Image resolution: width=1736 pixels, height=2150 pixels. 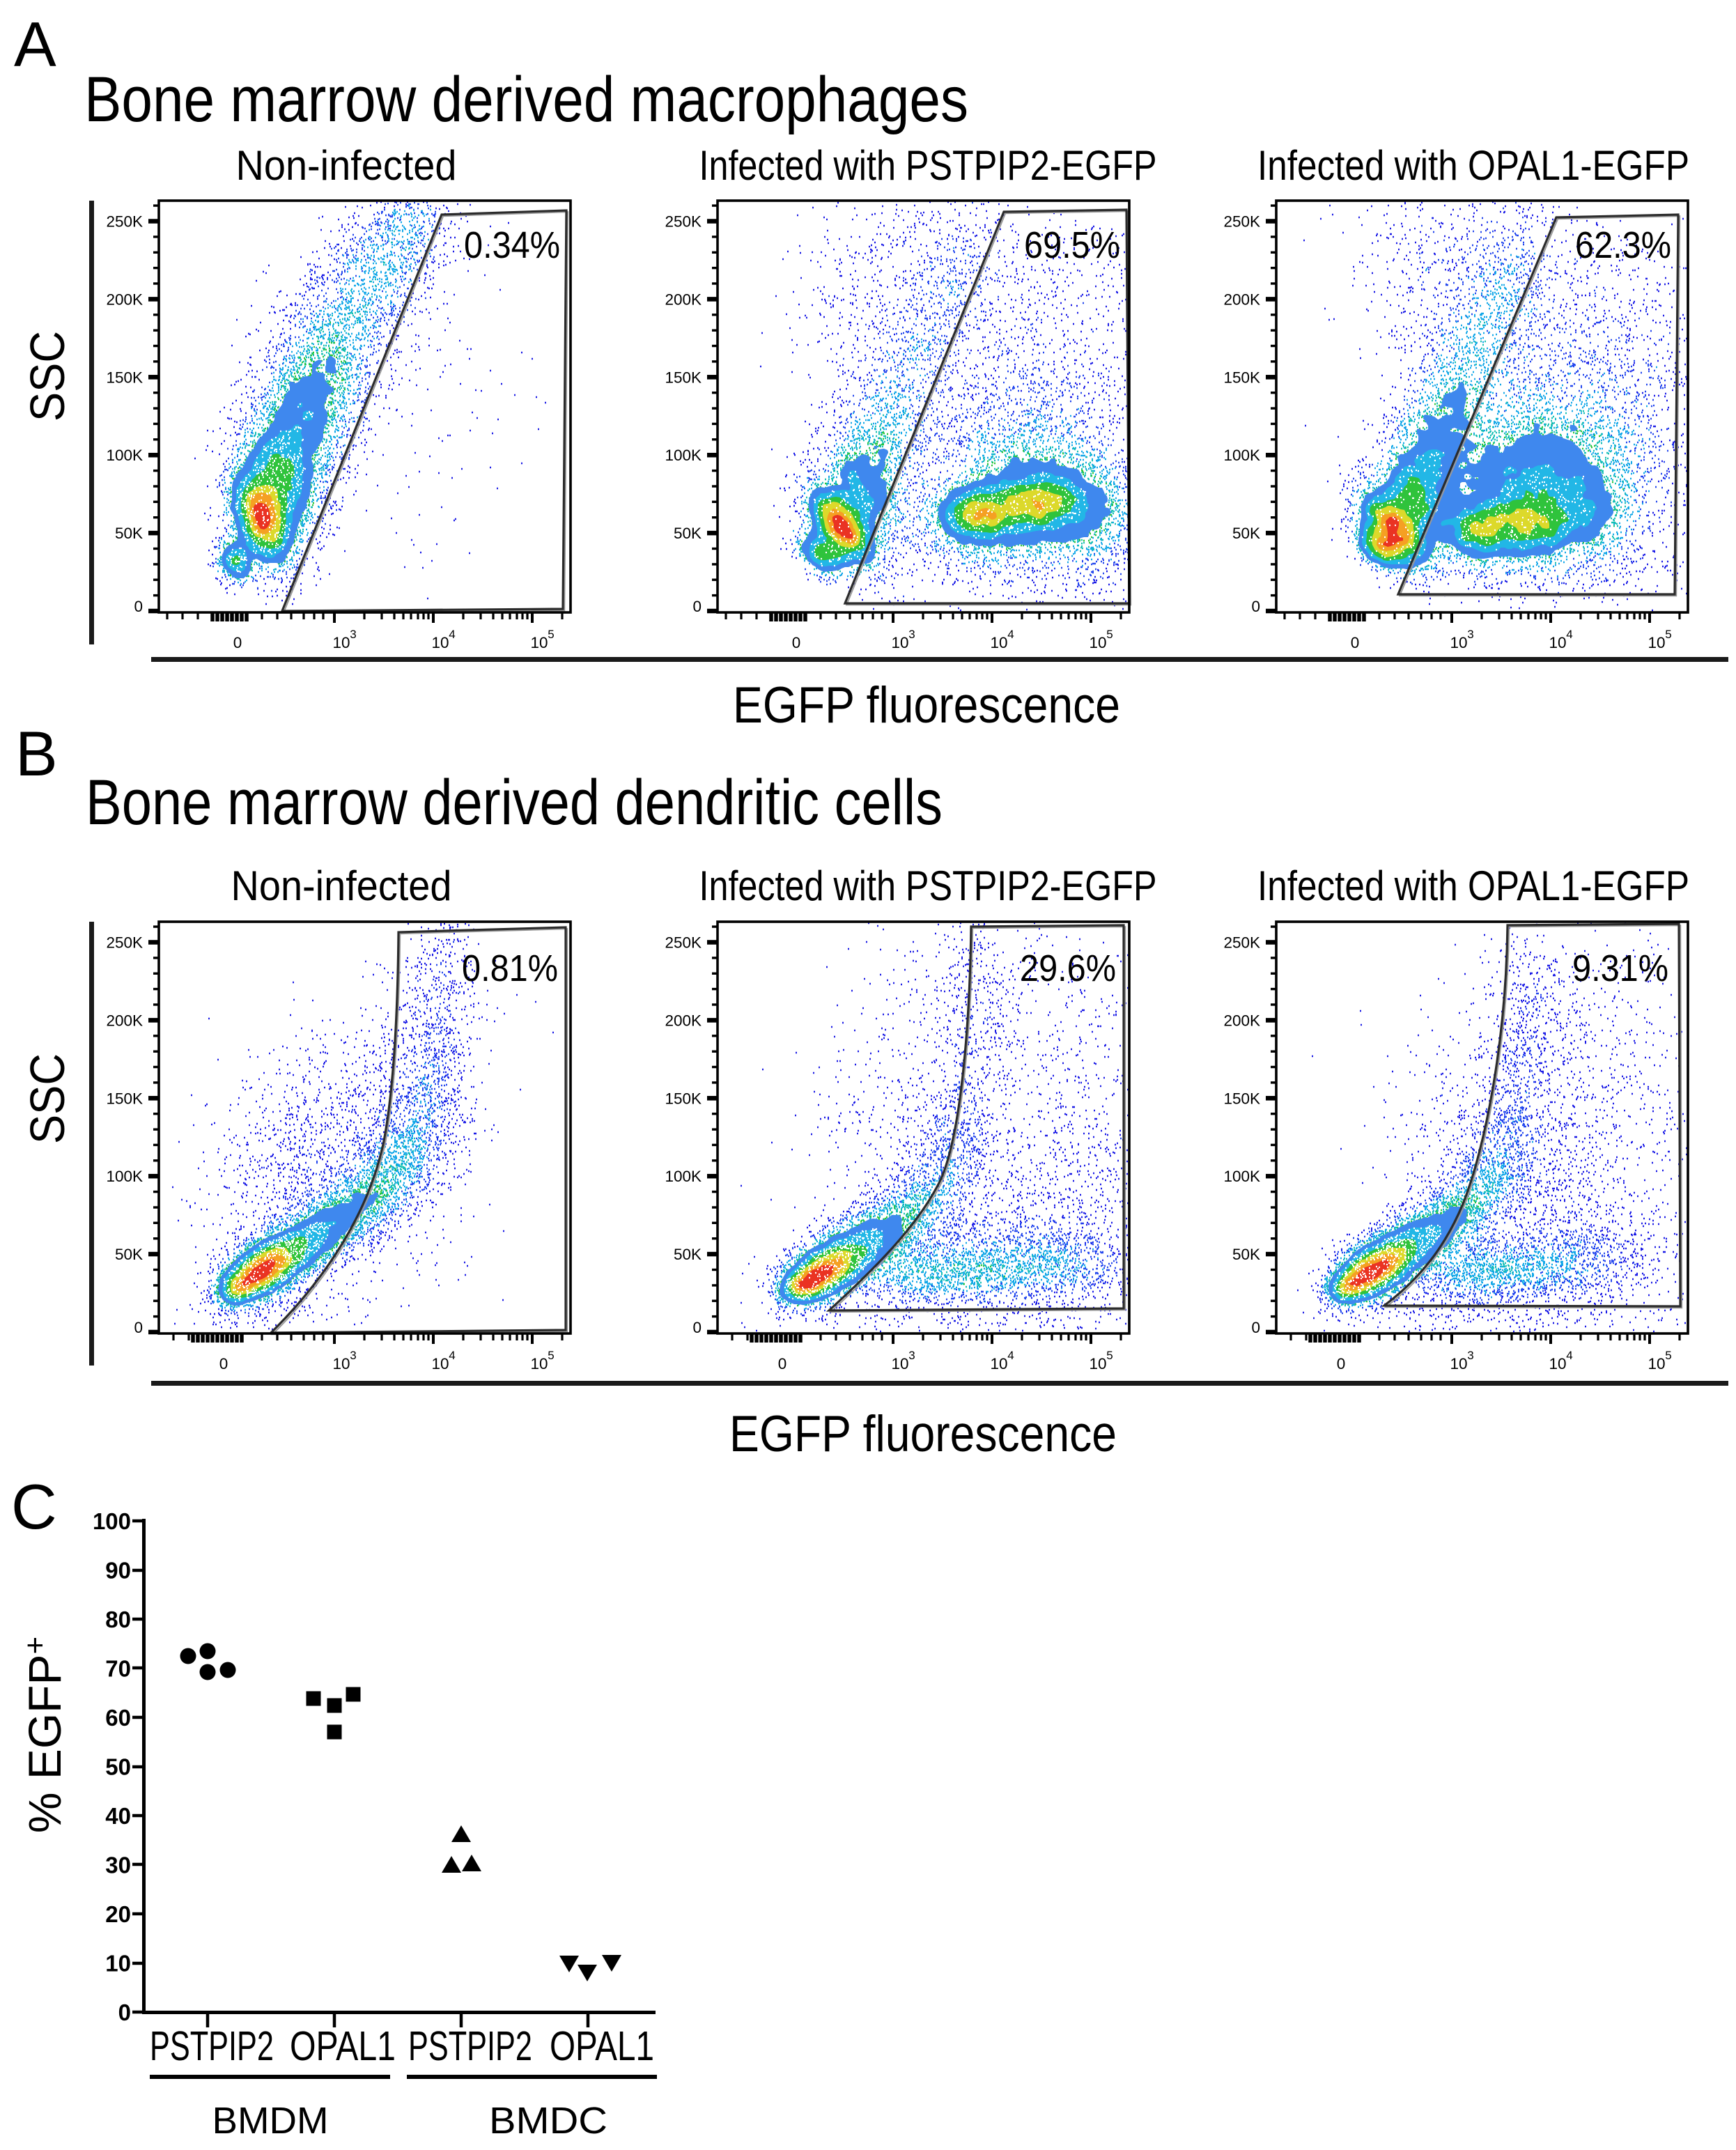 I want to click on svg-text: B, so click(x=37, y=754).